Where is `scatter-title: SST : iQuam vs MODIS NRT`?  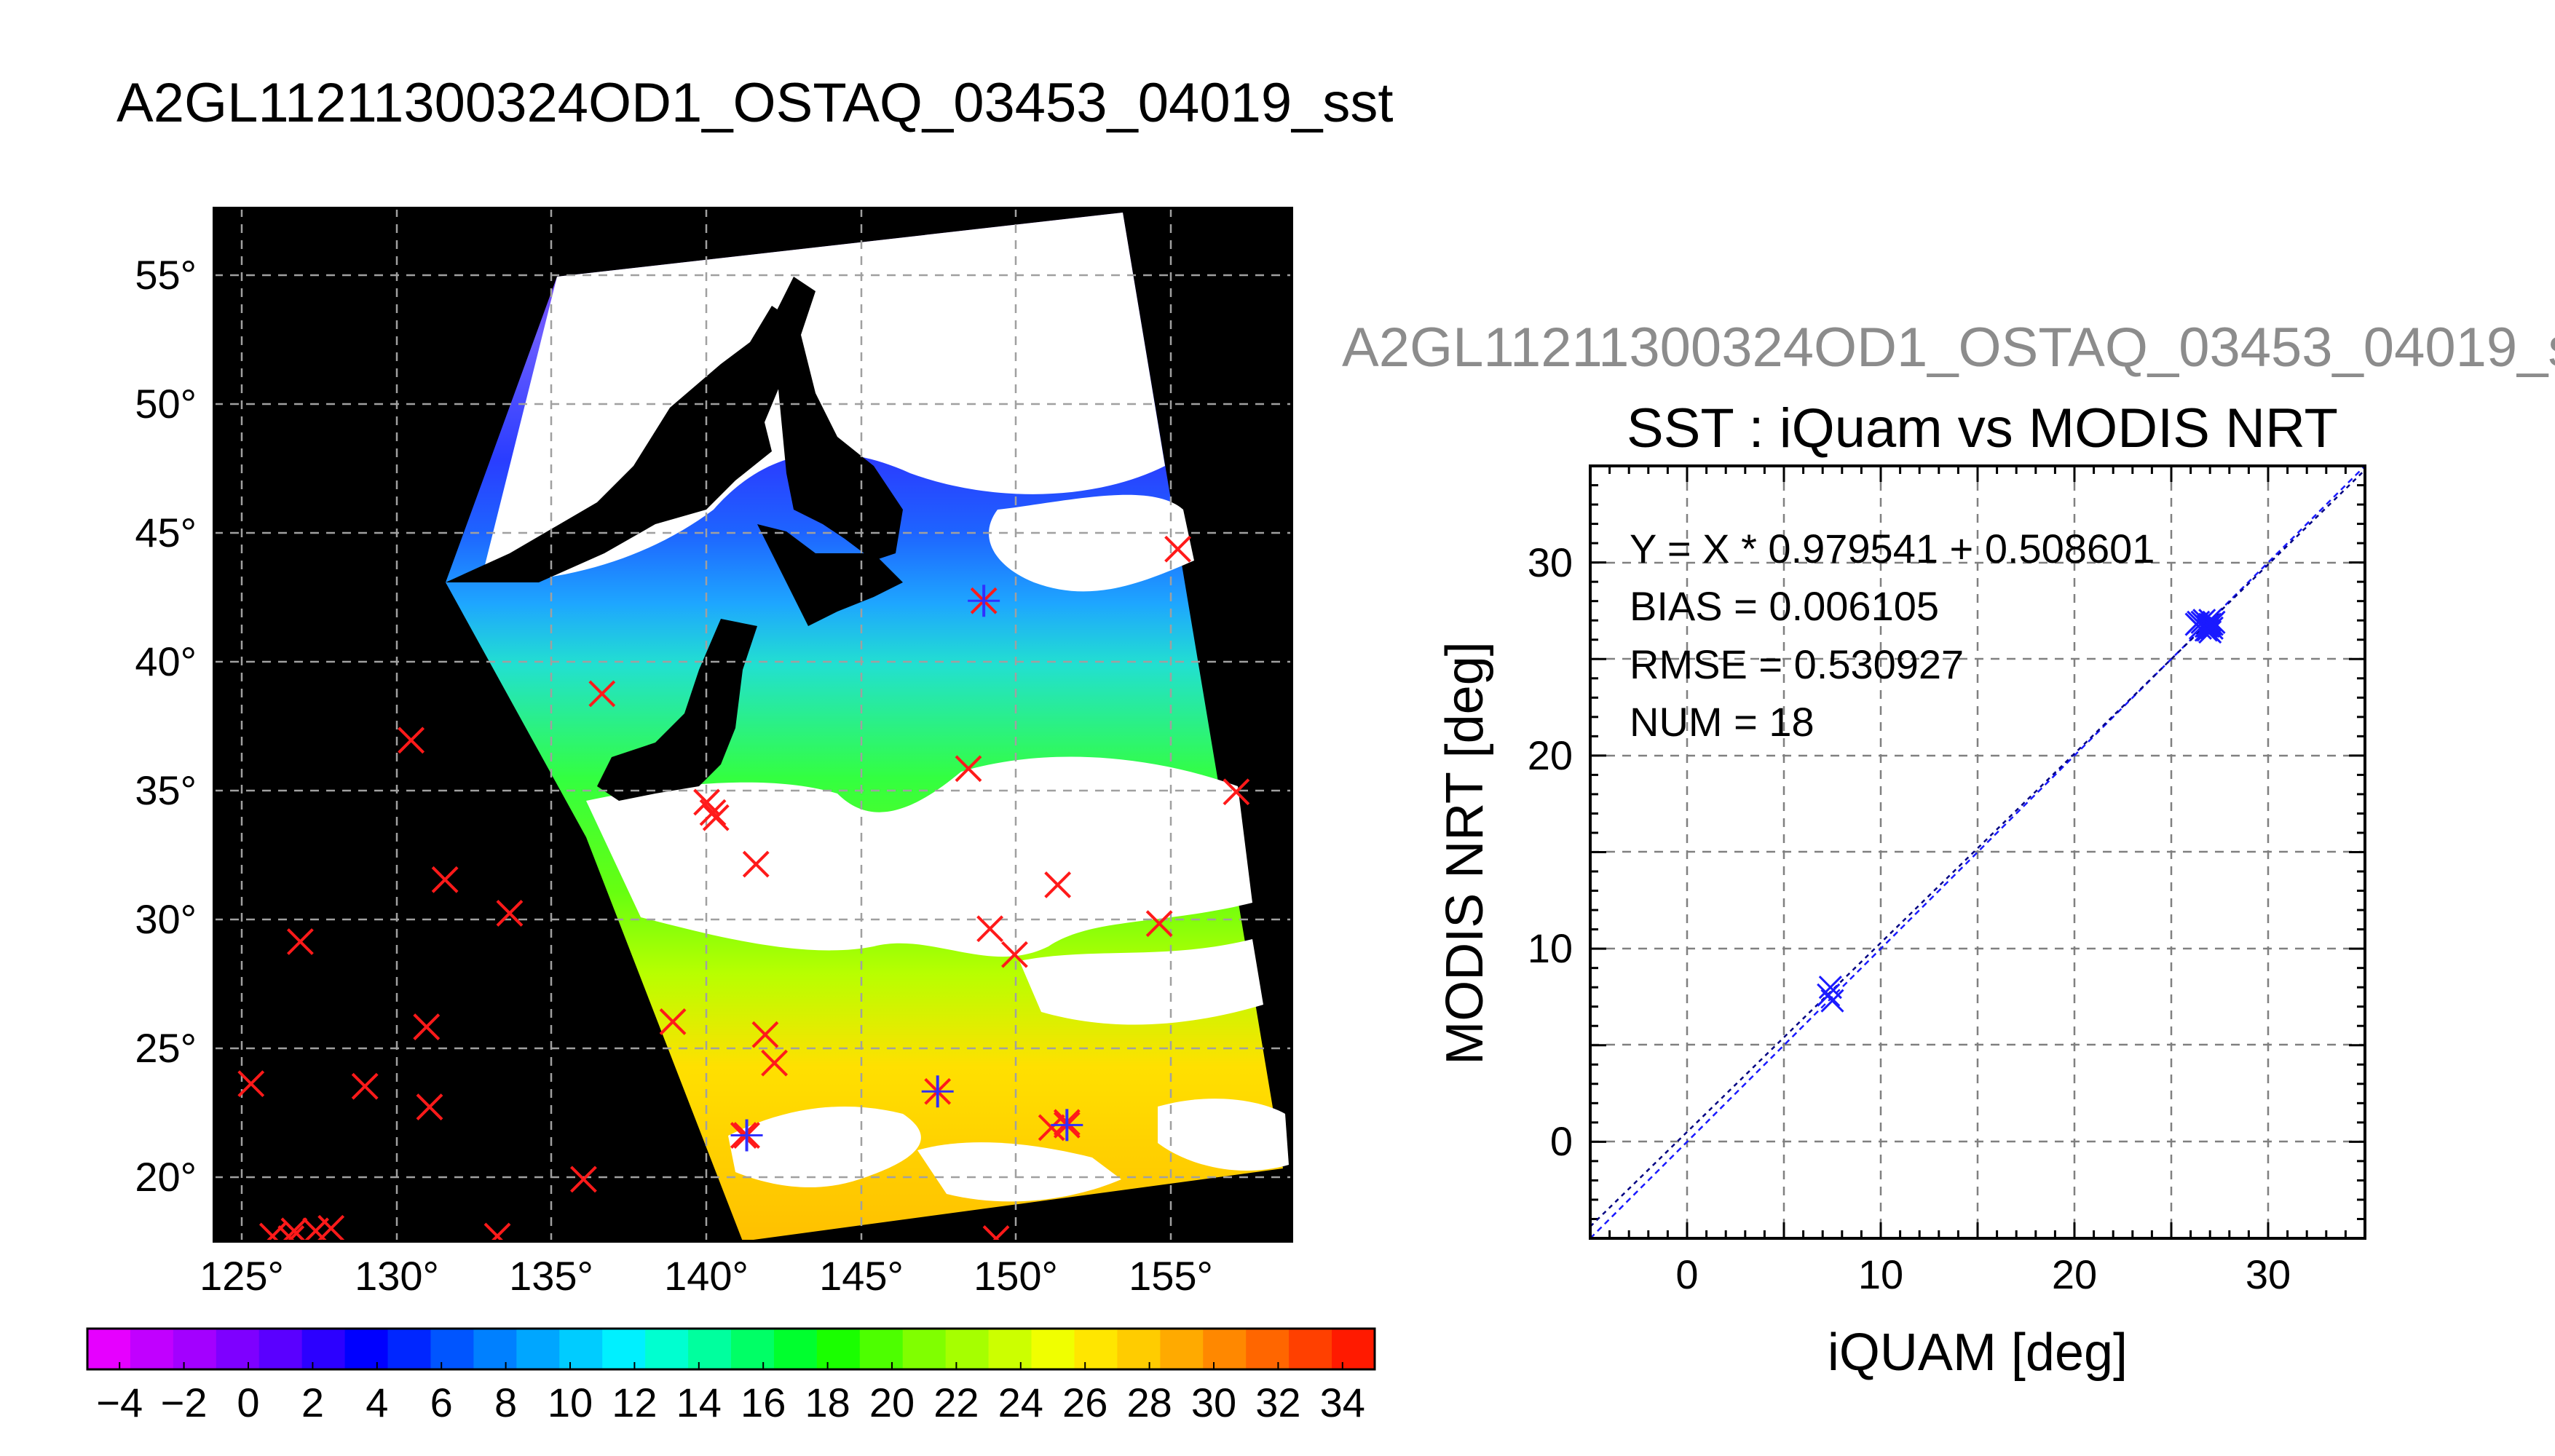 scatter-title: SST : iQuam vs MODIS NRT is located at coordinates (1982, 428).